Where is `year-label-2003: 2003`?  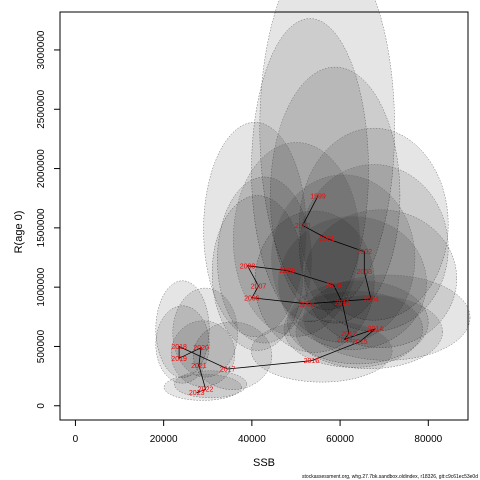 year-label-2003: 2003 is located at coordinates (365, 272).